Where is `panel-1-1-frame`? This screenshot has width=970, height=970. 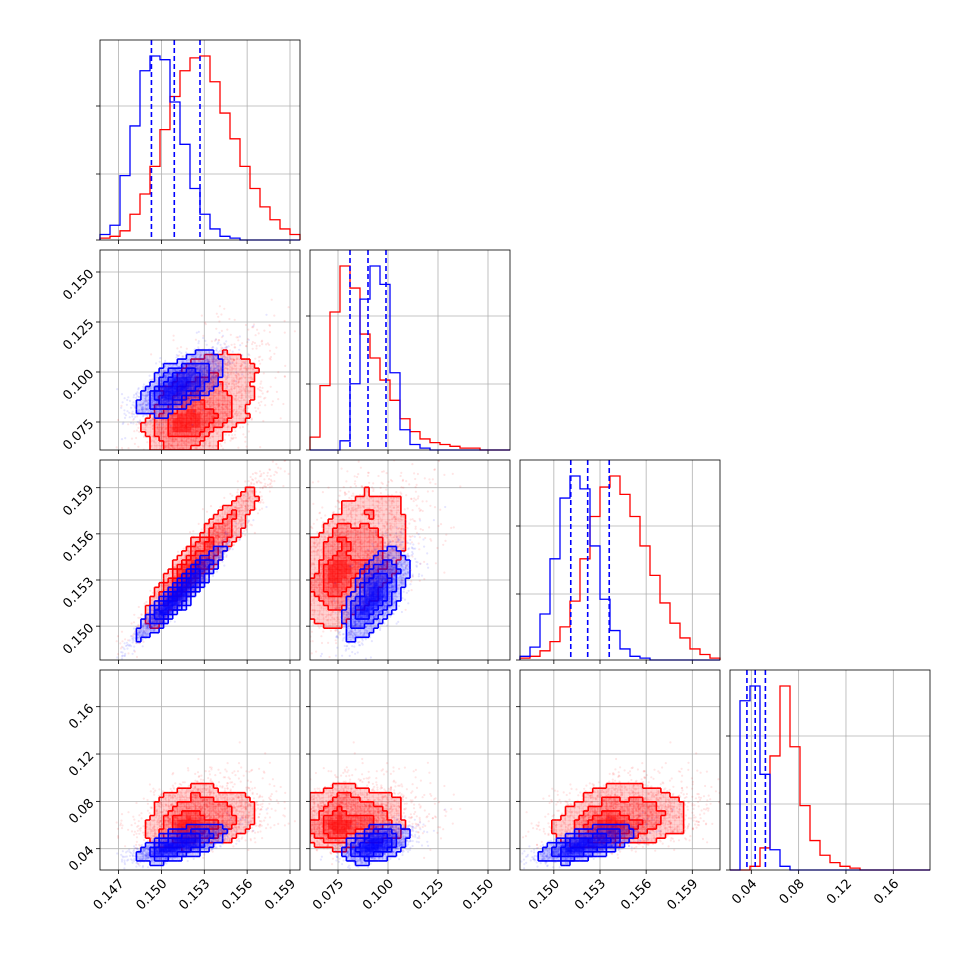
panel-1-1-frame is located at coordinates (410, 350).